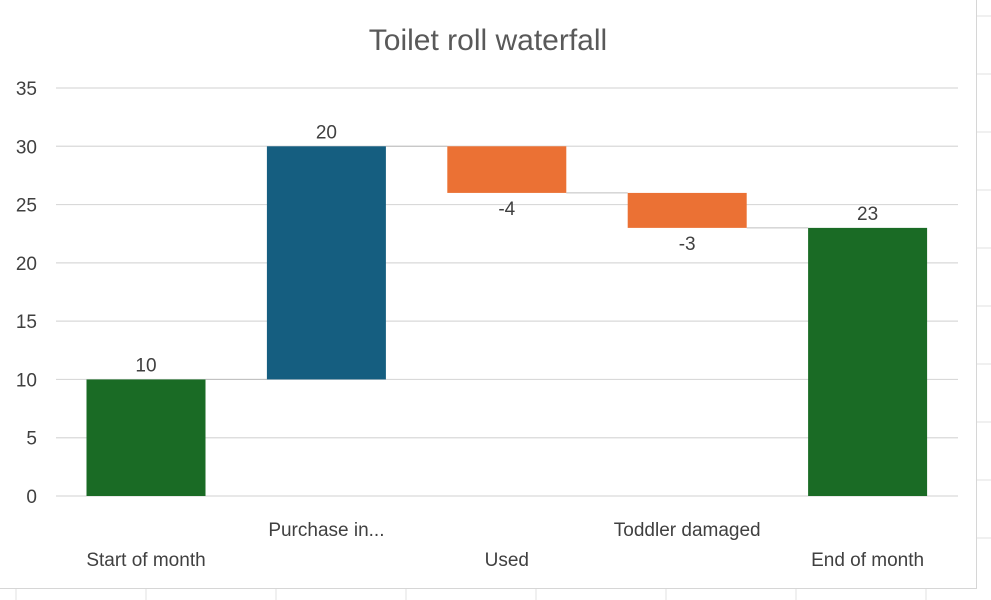  Describe the element at coordinates (31, 497) in the screenshot. I see `y-tick-label: 0` at that location.